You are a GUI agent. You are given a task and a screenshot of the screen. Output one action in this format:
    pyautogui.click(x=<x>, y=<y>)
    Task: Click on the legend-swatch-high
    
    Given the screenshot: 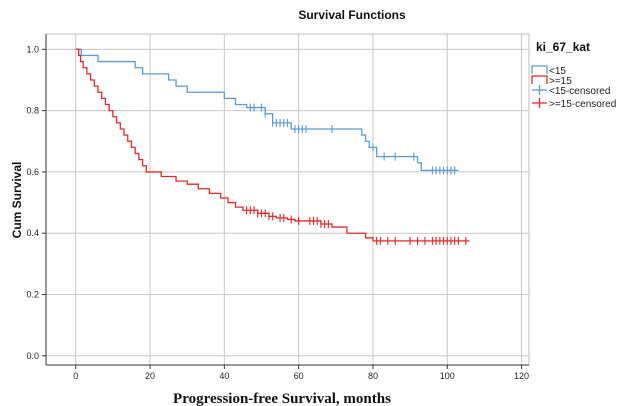 What is the action you would take?
    pyautogui.click(x=539, y=79)
    